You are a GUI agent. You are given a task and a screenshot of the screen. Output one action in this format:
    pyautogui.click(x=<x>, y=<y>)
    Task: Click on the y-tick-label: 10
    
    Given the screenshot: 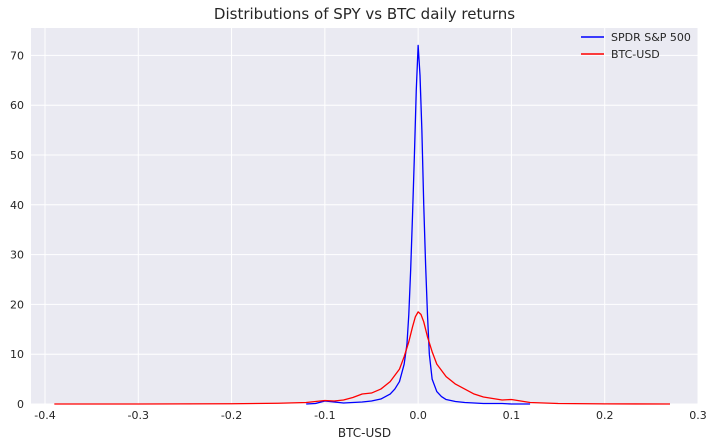 What is the action you would take?
    pyautogui.click(x=17, y=354)
    